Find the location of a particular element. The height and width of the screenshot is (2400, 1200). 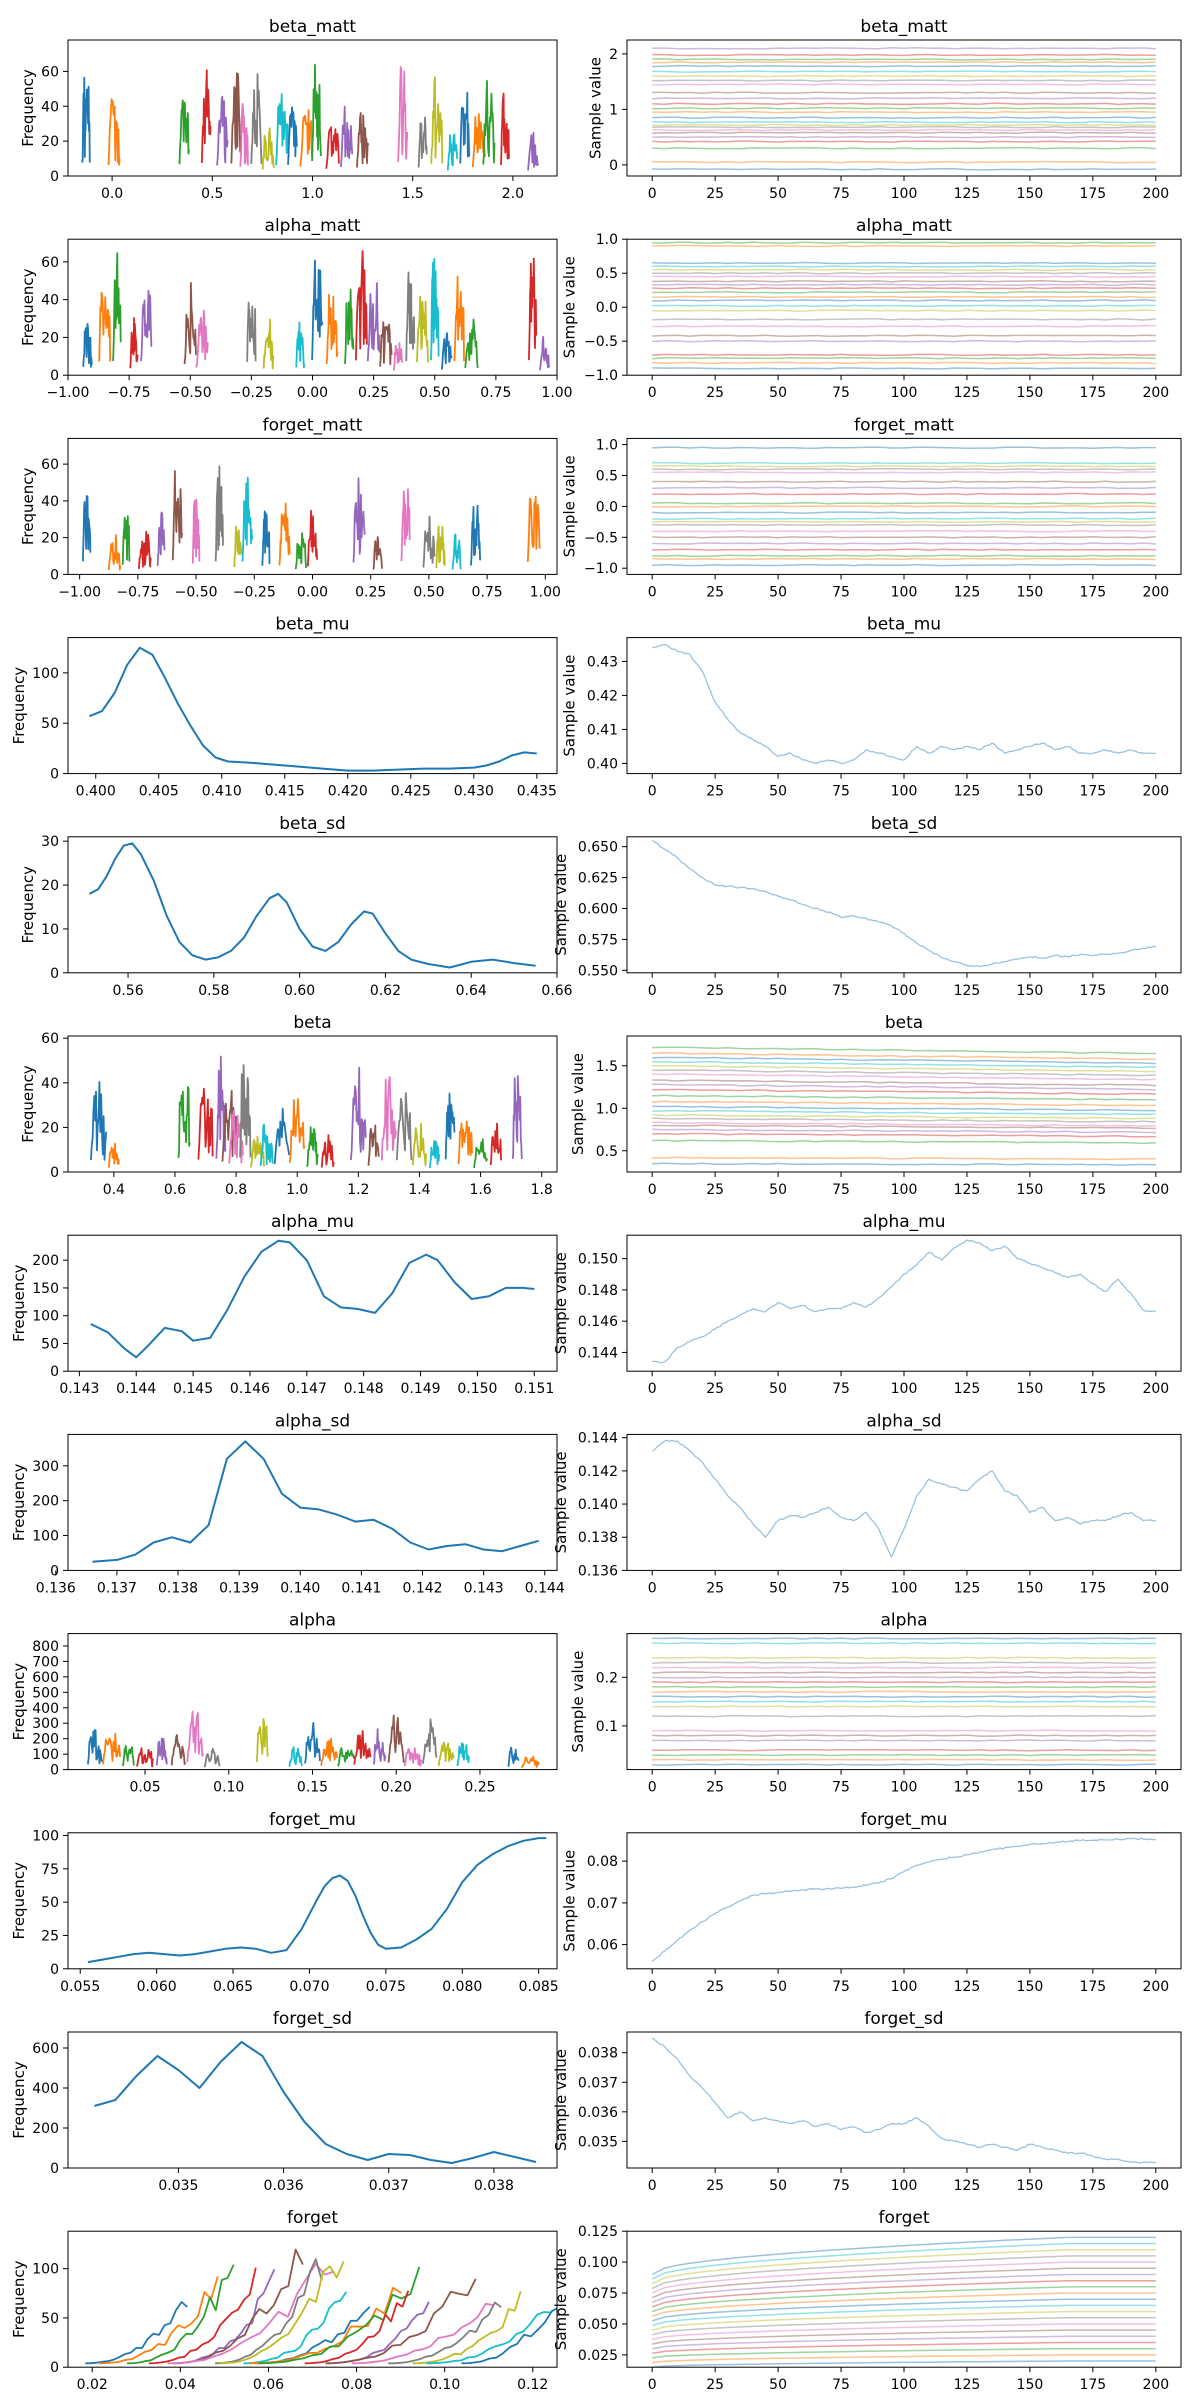

y-tick-label: 0.0 is located at coordinates (607, 507).